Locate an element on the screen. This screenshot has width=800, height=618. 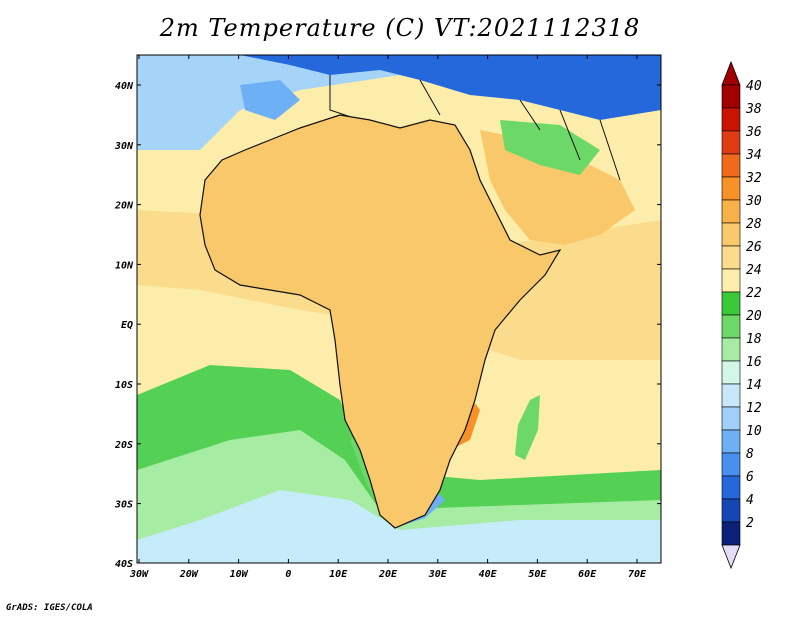
lon-tick-label: 0 is located at coordinates (288, 574).